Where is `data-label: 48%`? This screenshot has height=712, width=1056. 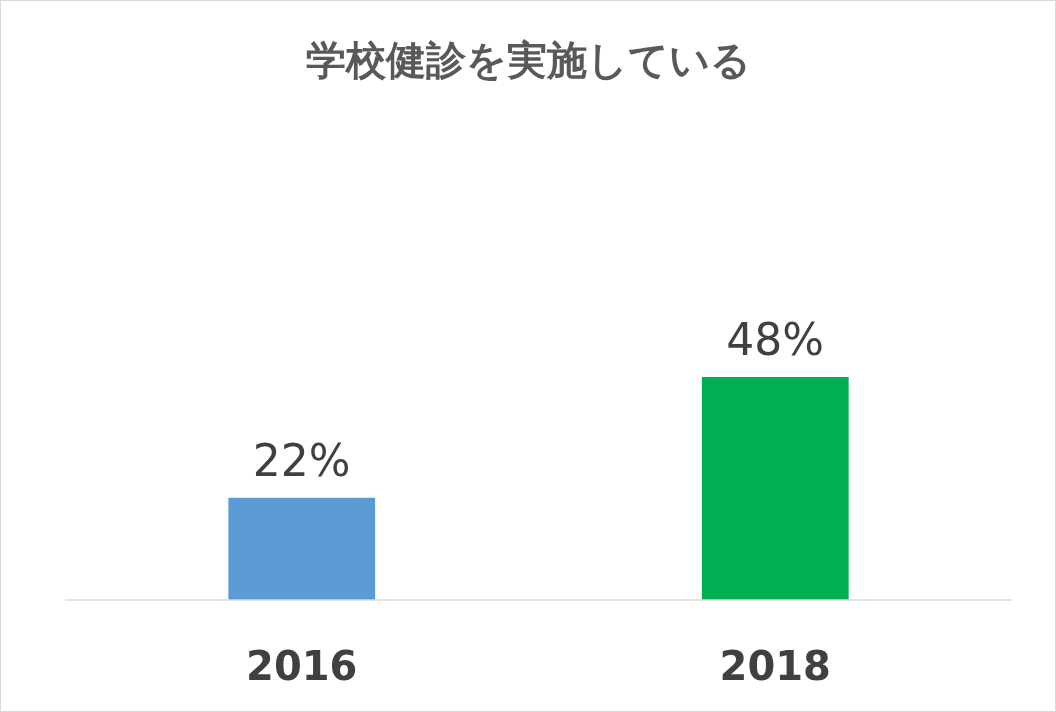
data-label: 48% is located at coordinates (775, 339).